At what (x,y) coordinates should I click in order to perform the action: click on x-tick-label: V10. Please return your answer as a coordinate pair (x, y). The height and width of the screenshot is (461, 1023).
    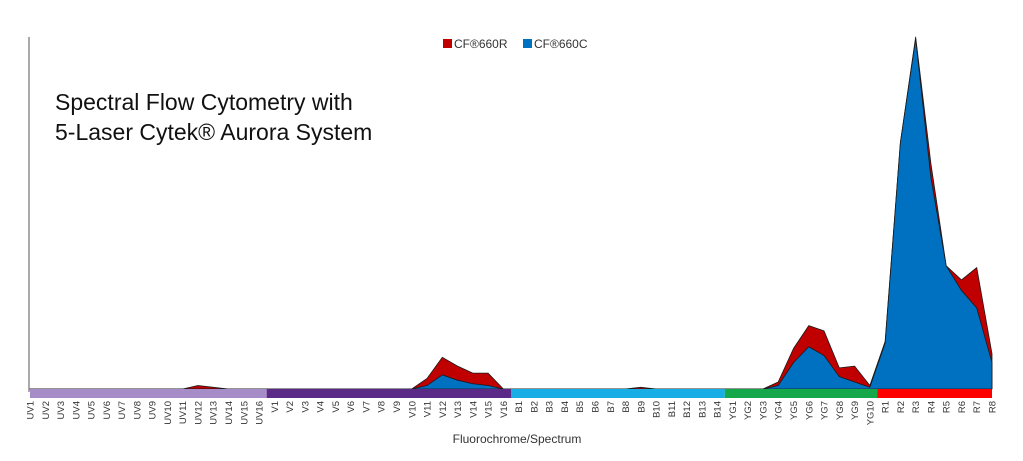
    Looking at the image, I should click on (412, 409).